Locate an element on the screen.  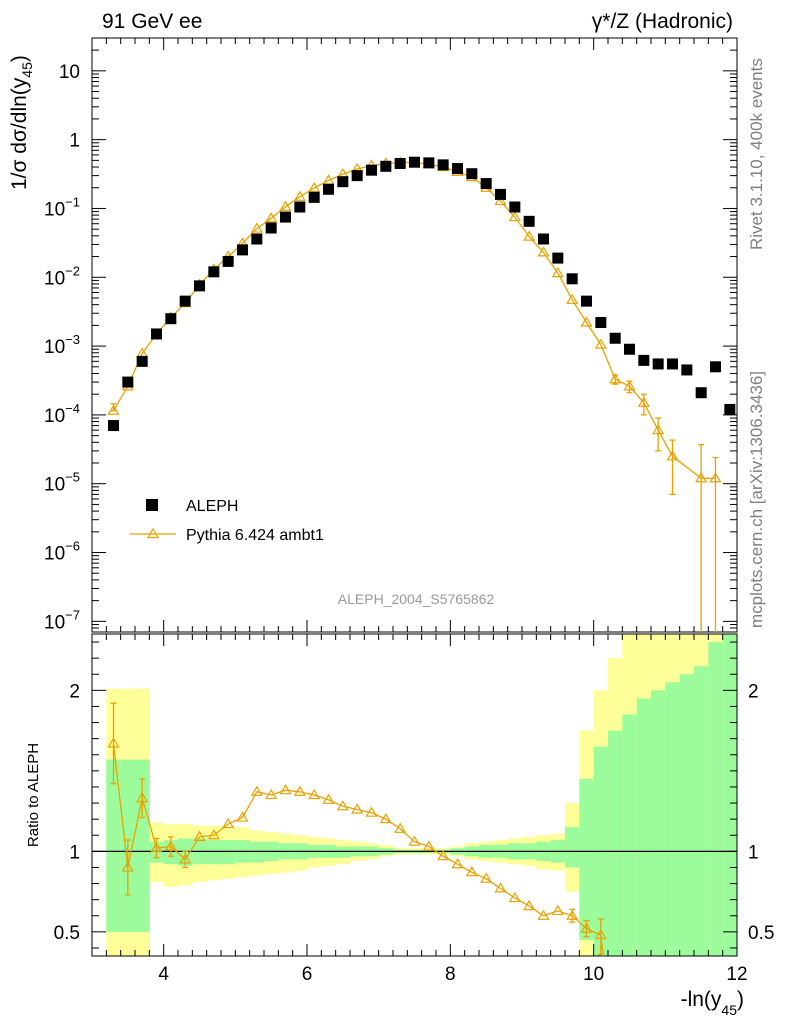
legend-label-pythia: Pythia 6.424 ambt1 is located at coordinates (255, 535).